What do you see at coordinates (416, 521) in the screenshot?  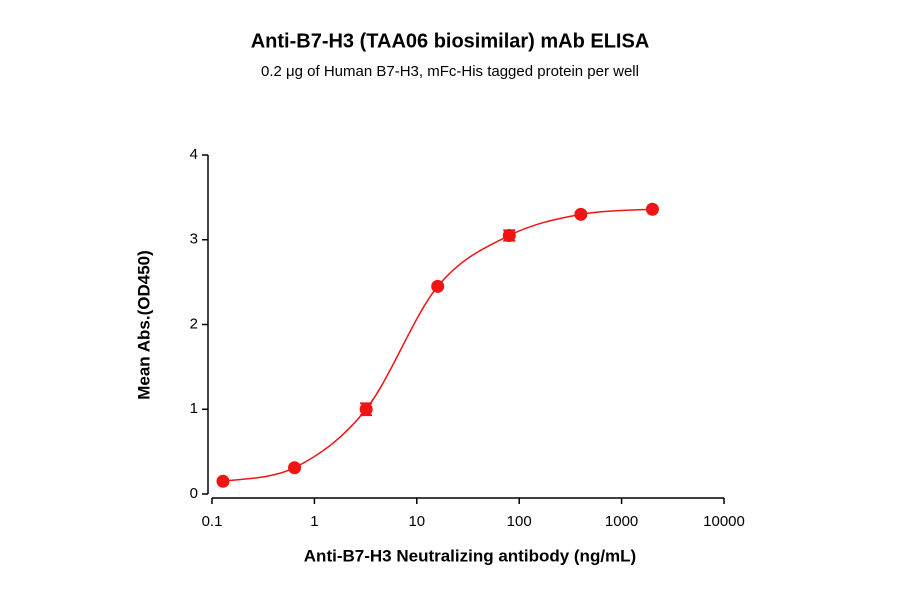 I see `x-tick-label: 10` at bounding box center [416, 521].